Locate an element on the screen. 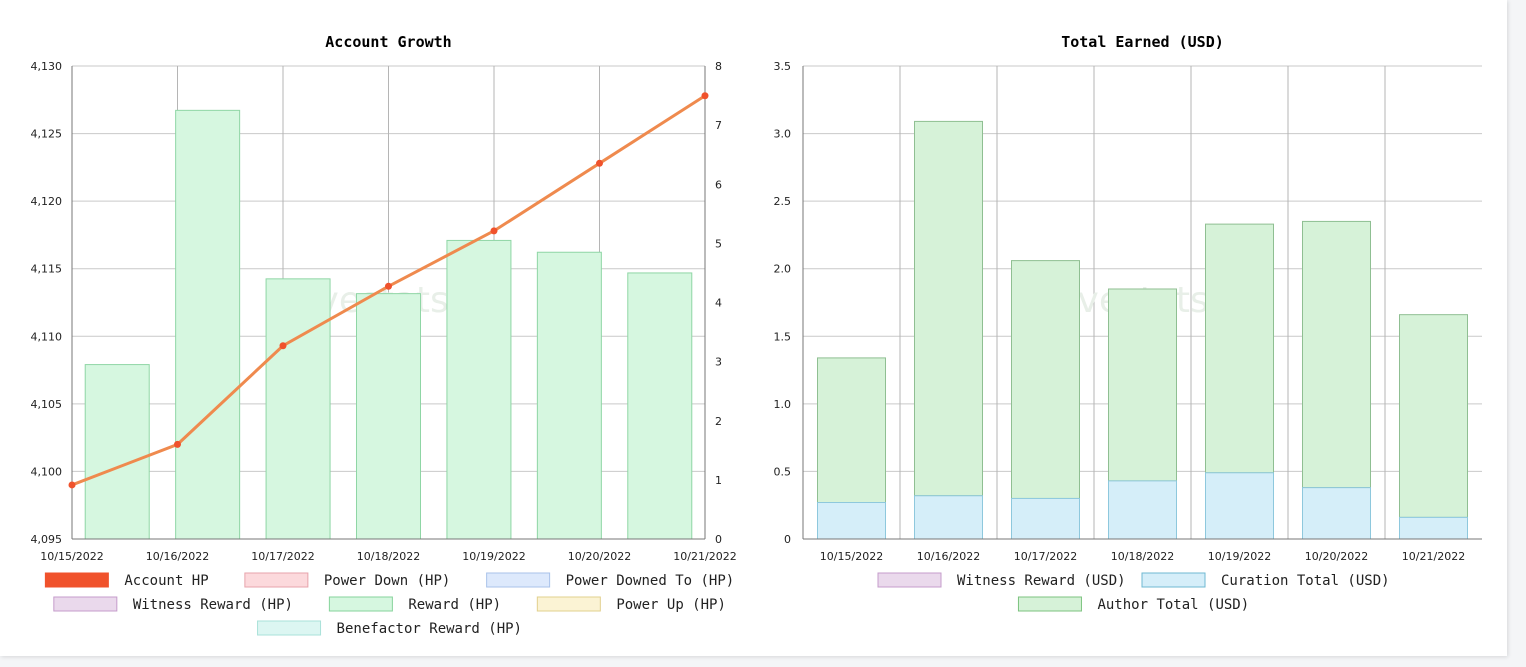 This screenshot has height=667, width=1526. legend-label: Power Up (HP) is located at coordinates (671, 605).